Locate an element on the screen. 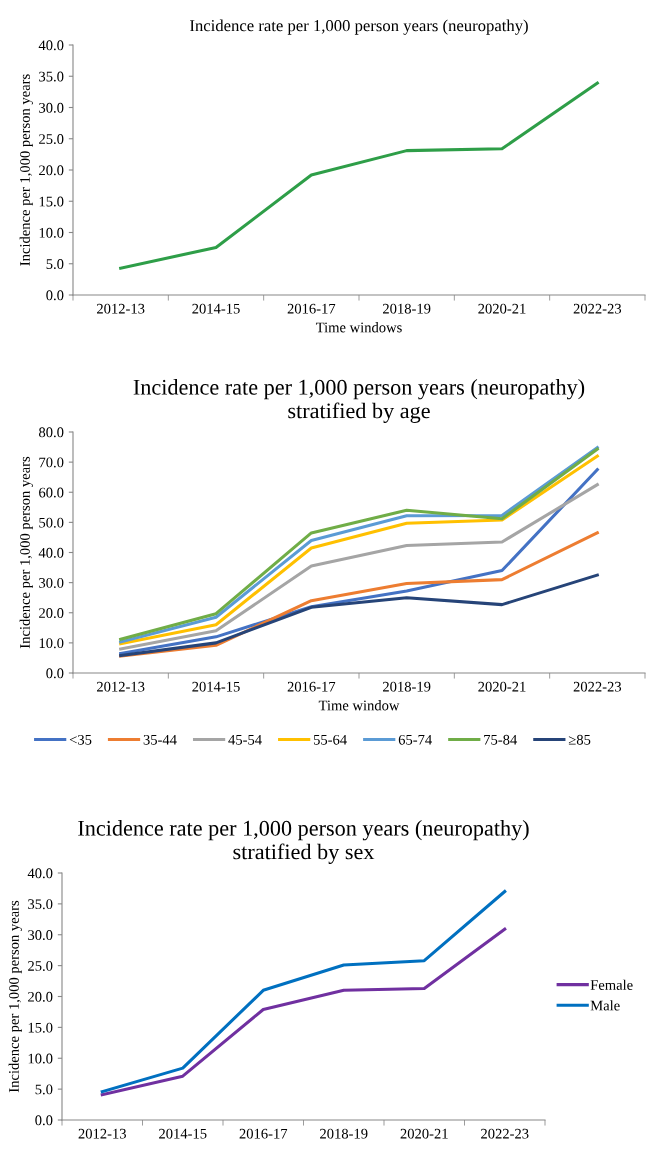 Image resolution: width=652 pixels, height=1150 pixels. chart-title: Incidence rate per 1,000 person years (neuropathy) stratified by age is located at coordinates (359, 401).